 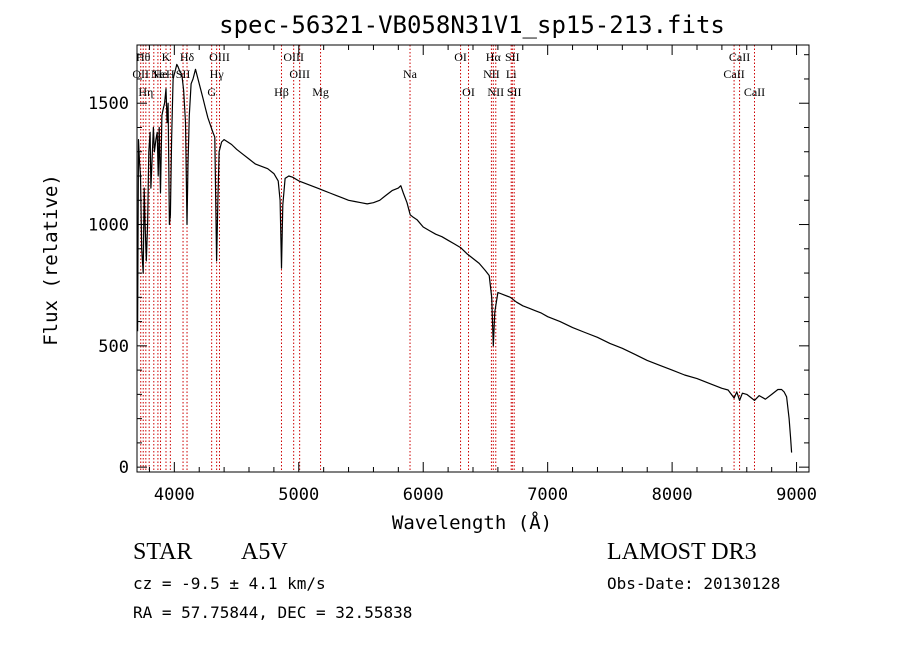 What do you see at coordinates (113, 347) in the screenshot?
I see `y-tick-label: 500` at bounding box center [113, 347].